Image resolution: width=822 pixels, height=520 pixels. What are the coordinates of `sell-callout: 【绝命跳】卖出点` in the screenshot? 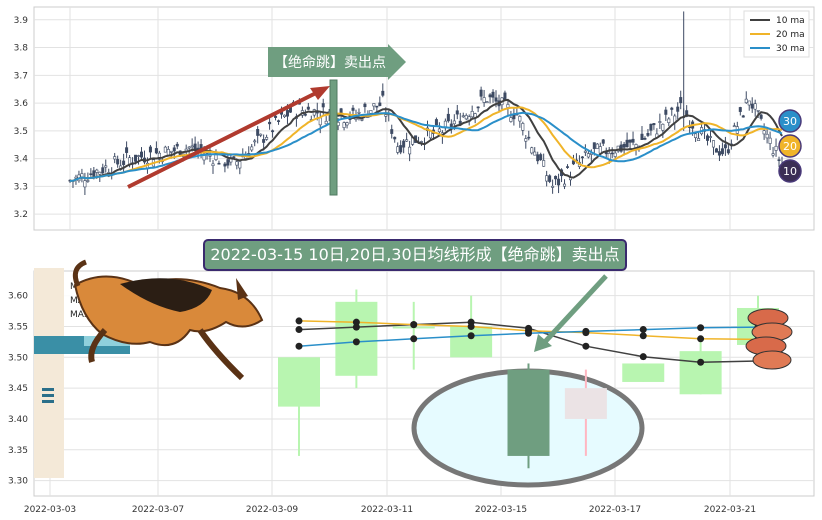 It's located at (337, 62).